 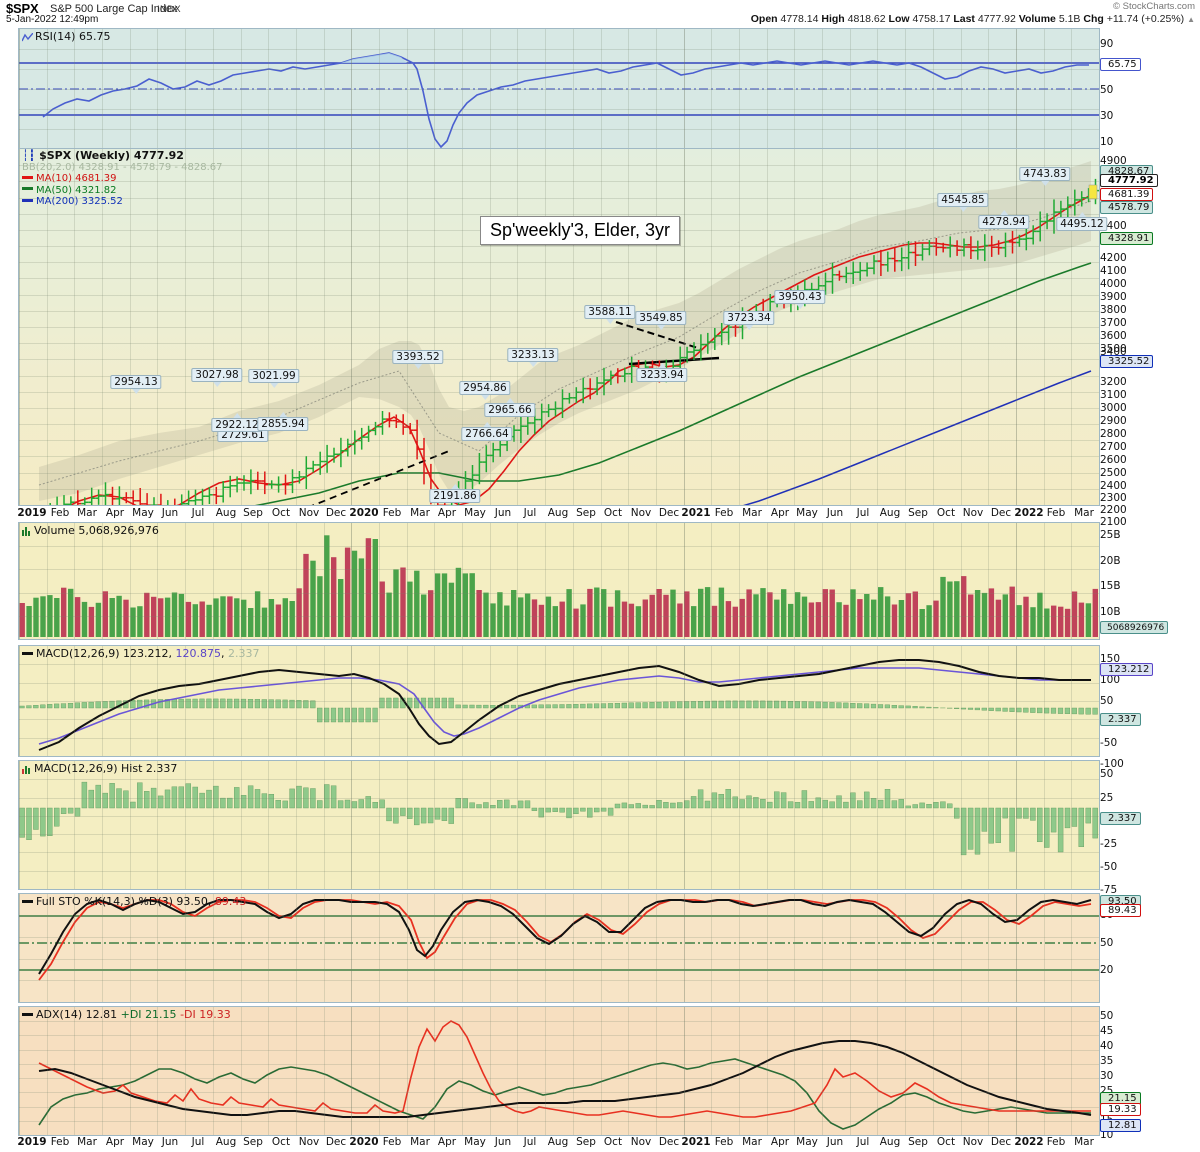 I want to click on x-axis-label-2021: 2021, so click(x=696, y=513).